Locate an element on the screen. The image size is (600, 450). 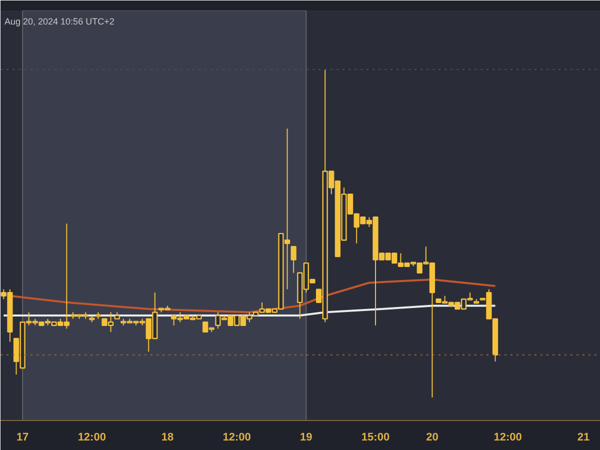
x-tick-label: 17 is located at coordinates (22, 438).